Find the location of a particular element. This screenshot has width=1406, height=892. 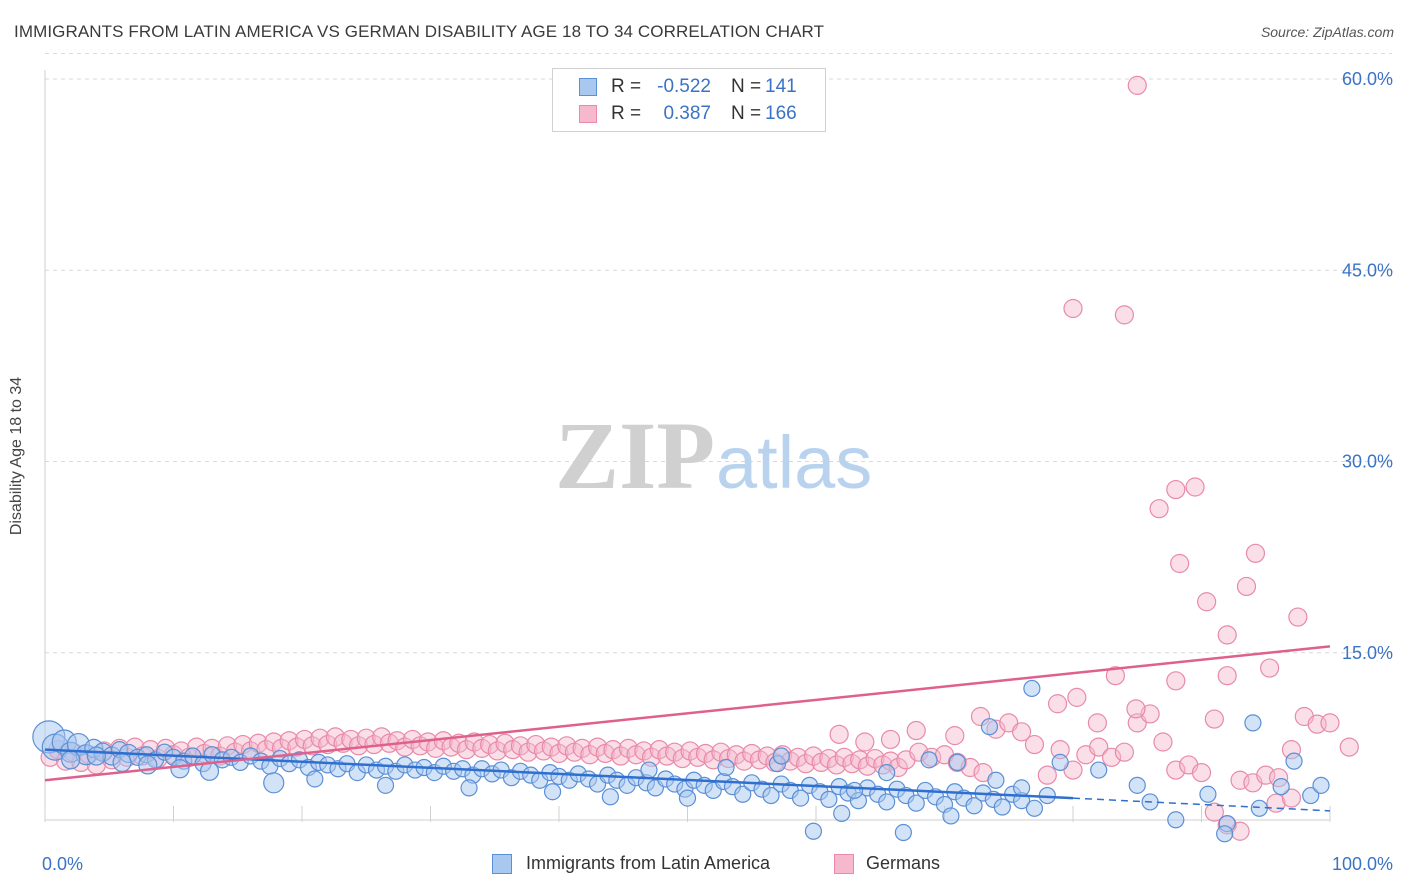

blue-n-label: N = is located at coordinates (746, 86).